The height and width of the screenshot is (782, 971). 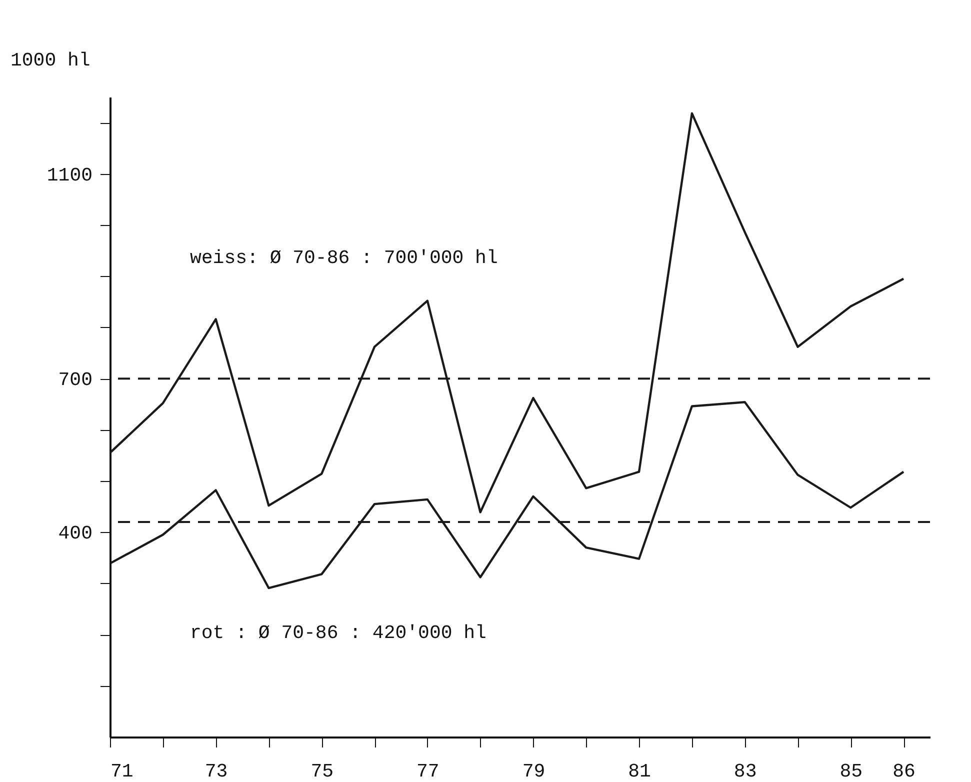 I want to click on x-tick-label: 77, so click(x=428, y=771).